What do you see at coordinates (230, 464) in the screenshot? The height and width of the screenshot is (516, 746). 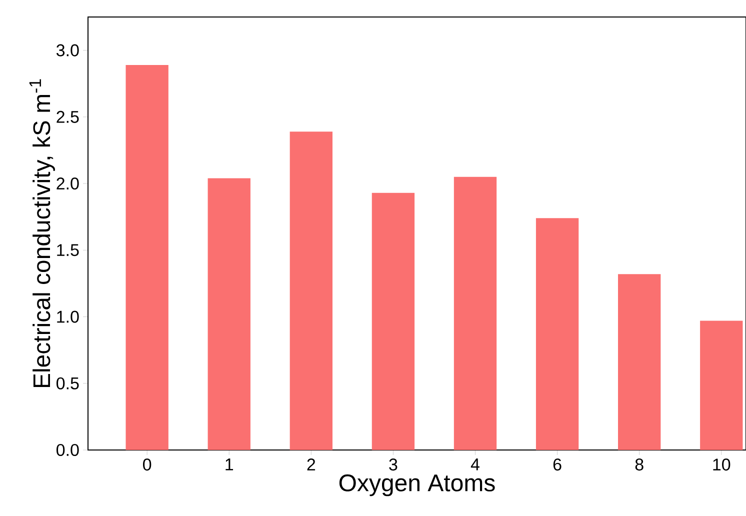 I see `x-tick-label: 1` at bounding box center [230, 464].